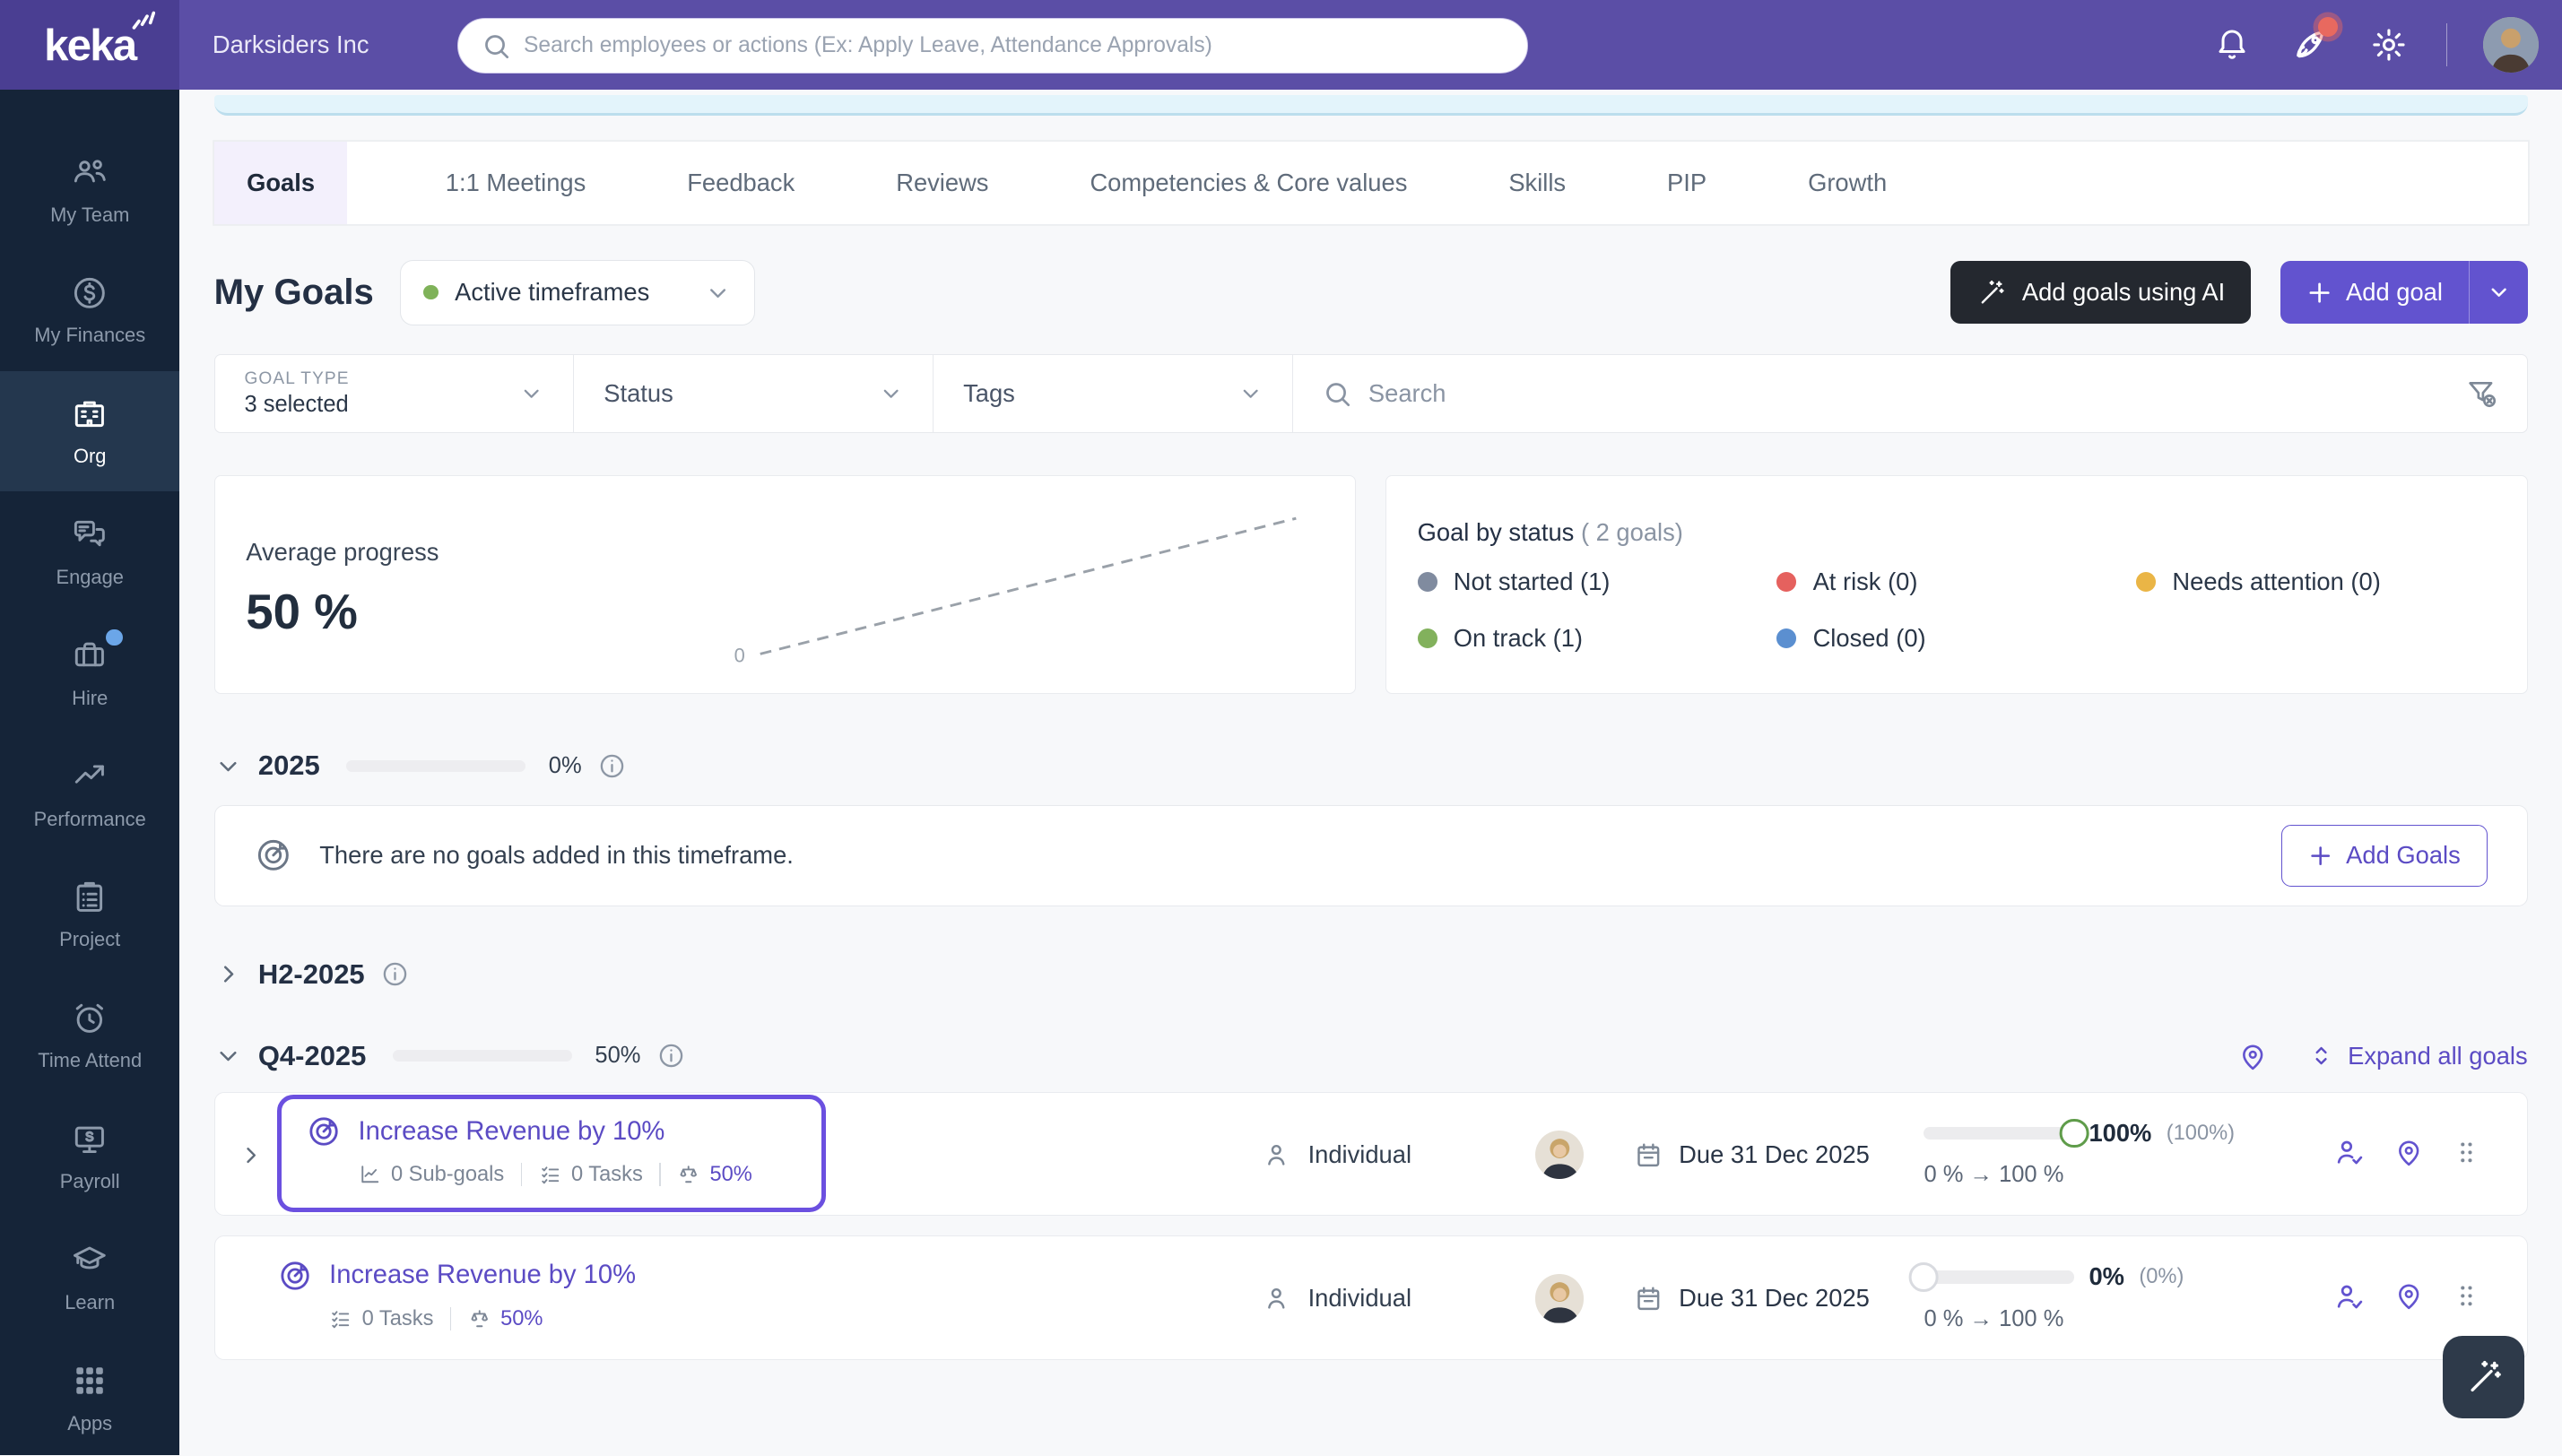 Image resolution: width=2562 pixels, height=1456 pixels. What do you see at coordinates (90, 431) in the screenshot?
I see `sidebar-item-org: Org` at bounding box center [90, 431].